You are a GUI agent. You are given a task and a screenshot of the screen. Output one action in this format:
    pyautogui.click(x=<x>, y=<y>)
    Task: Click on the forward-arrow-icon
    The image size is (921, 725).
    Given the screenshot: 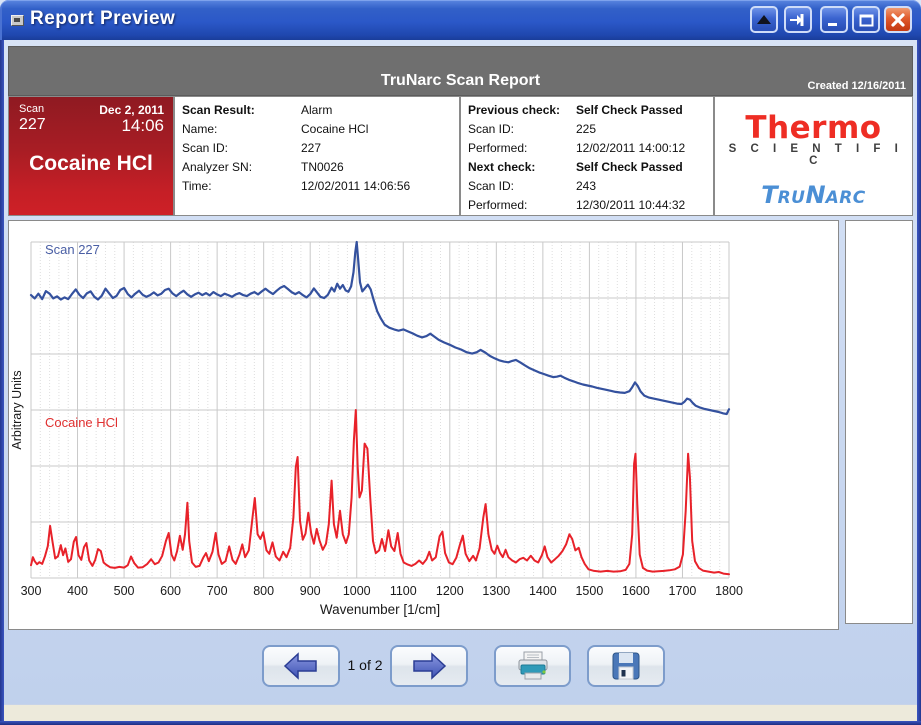 What is the action you would take?
    pyautogui.click(x=430, y=666)
    